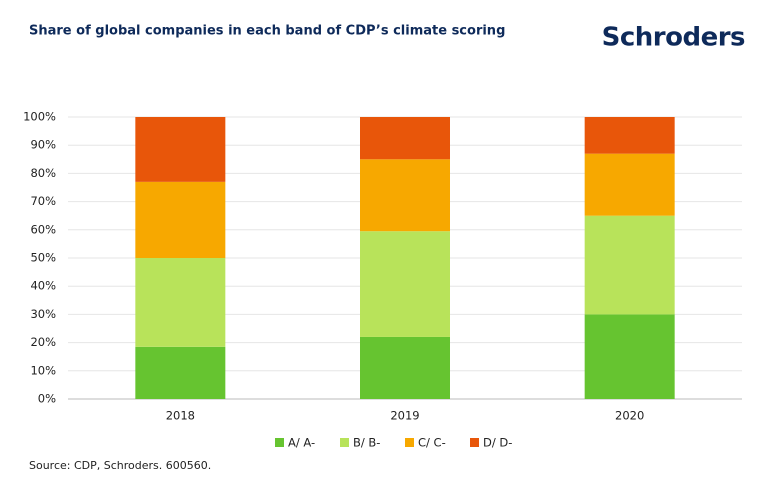 The height and width of the screenshot is (491, 770). I want to click on x-tick-label: 2020, so click(629, 416).